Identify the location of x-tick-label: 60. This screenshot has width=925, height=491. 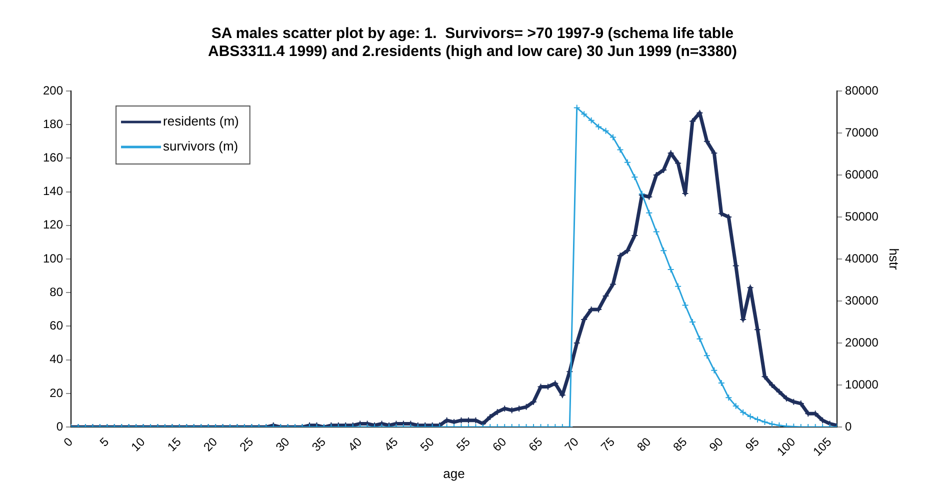
(500, 444).